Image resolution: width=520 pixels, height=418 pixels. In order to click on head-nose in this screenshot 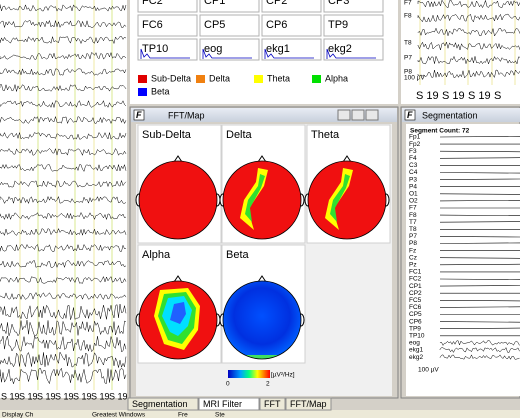, I will do `click(178, 279)`.